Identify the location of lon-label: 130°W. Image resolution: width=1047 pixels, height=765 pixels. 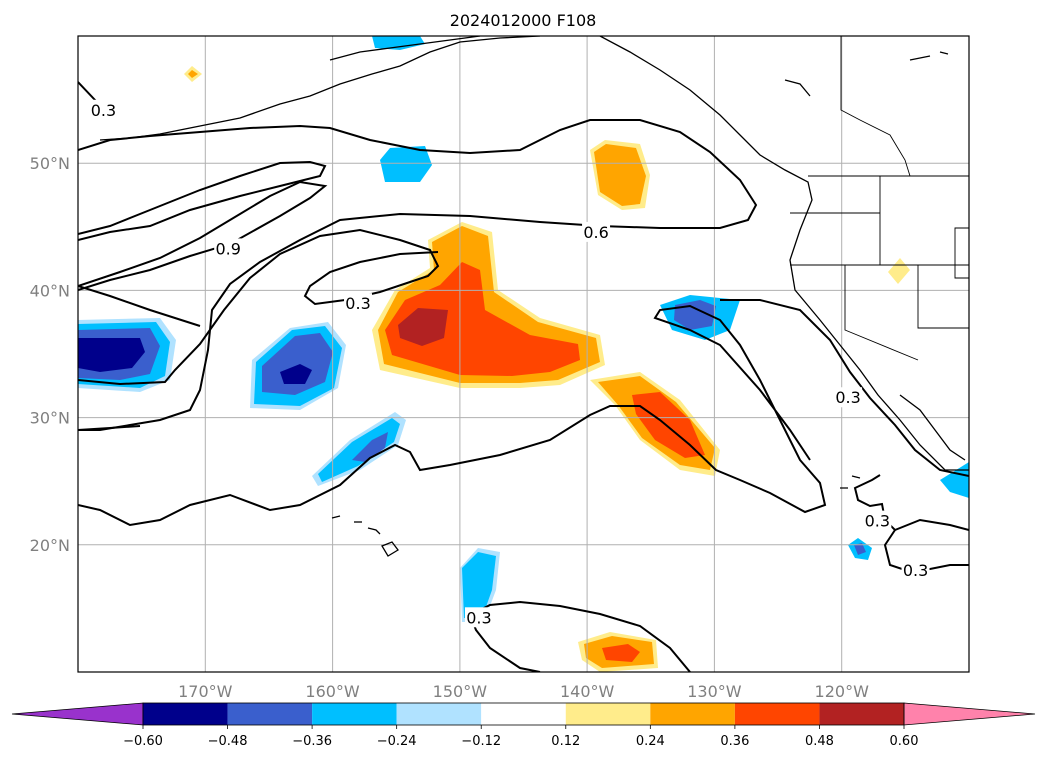
(714, 691).